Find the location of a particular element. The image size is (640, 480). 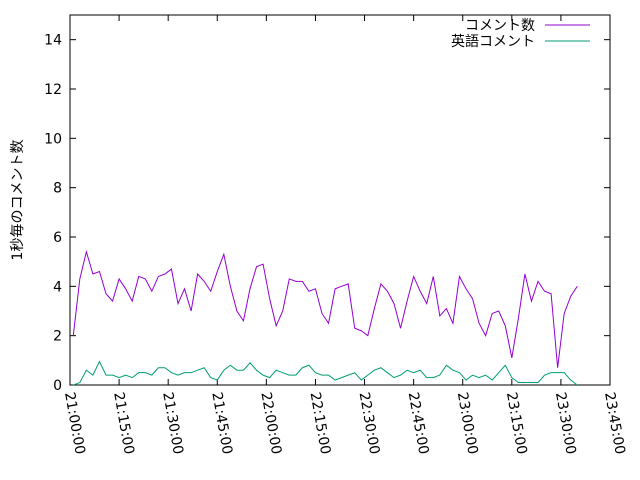

x-tick-label: 23:00:00 is located at coordinates (467, 423).